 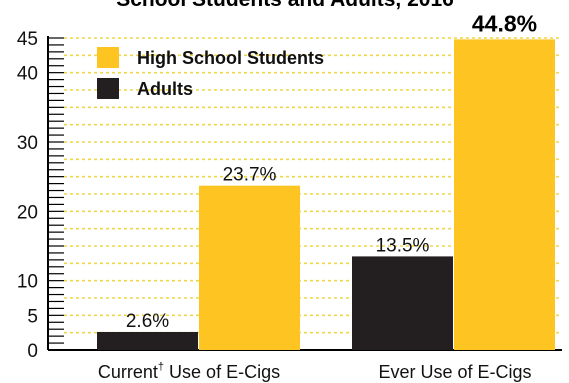 I want to click on y-axis-tick-labels: 0 5 10 20 30 40 45, so click(x=27, y=195).